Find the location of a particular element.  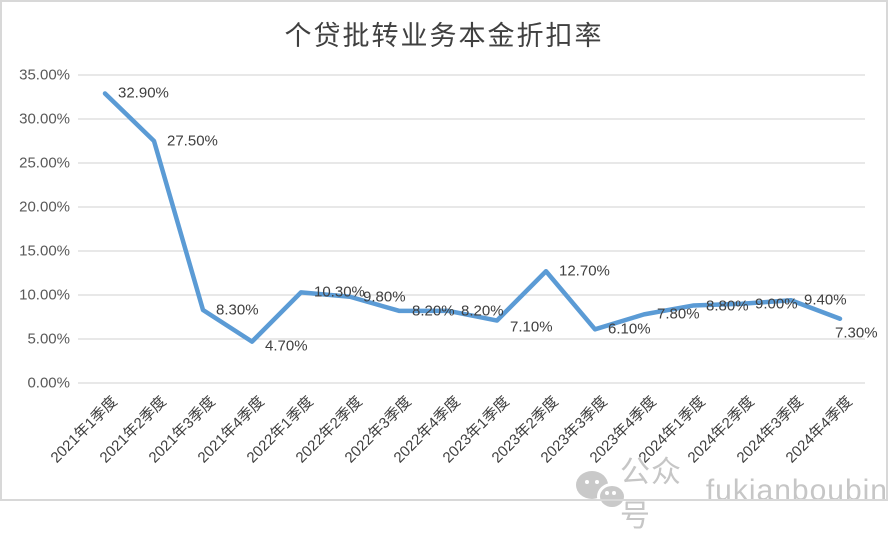

data-point-label: 9.80% is located at coordinates (384, 297).